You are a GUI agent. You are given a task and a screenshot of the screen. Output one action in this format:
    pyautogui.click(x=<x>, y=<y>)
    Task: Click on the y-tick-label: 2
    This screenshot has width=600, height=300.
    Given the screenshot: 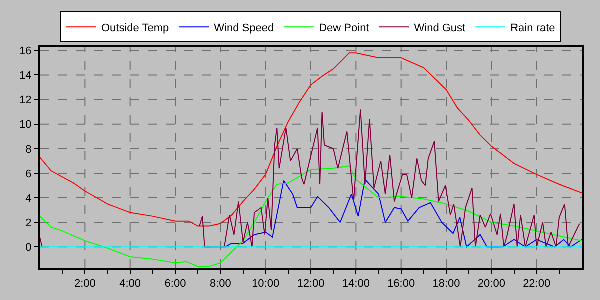 What is the action you would take?
    pyautogui.click(x=29, y=223)
    